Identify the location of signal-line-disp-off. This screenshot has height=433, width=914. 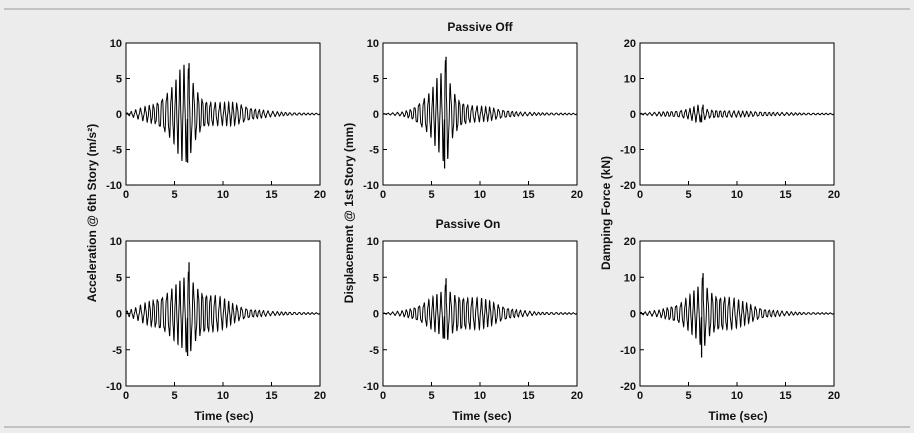
(480, 112).